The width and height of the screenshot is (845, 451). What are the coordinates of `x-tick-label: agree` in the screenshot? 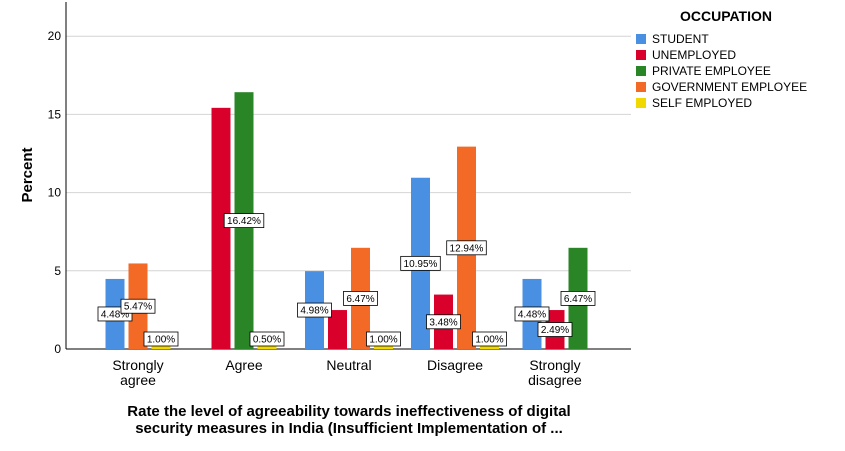 It's located at (138, 380).